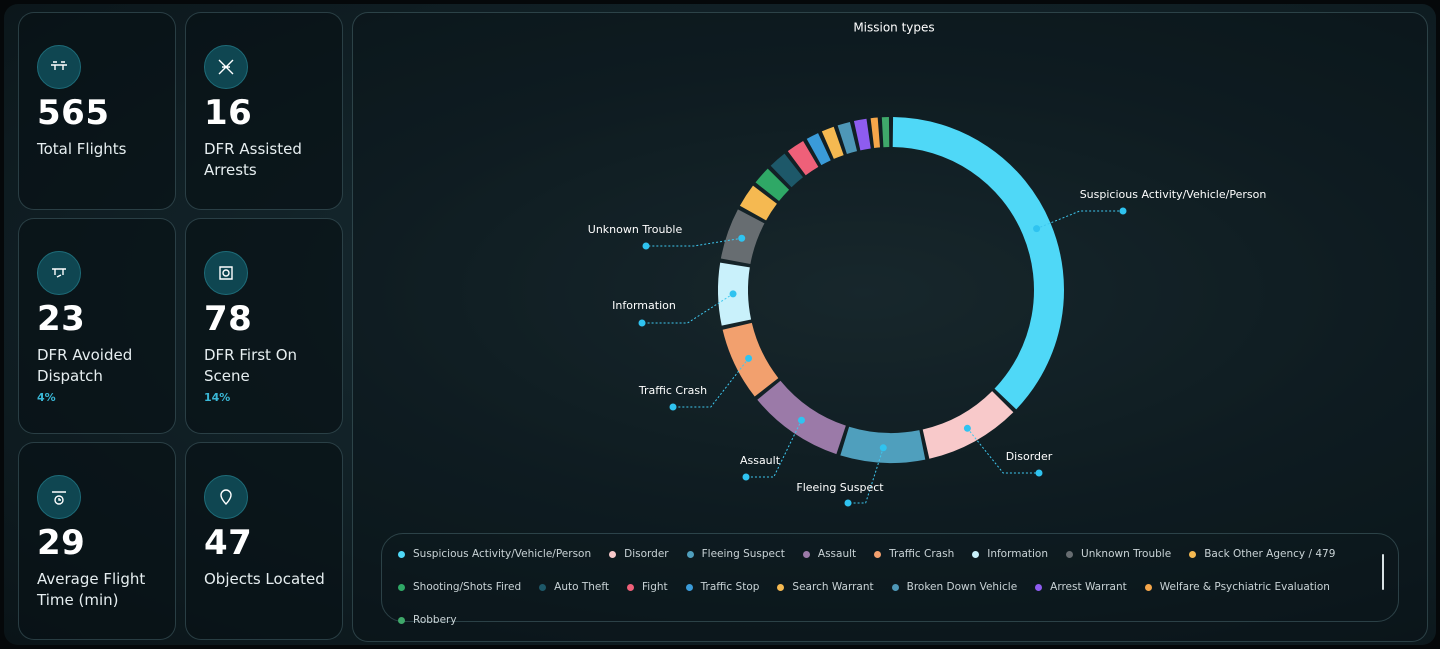 The width and height of the screenshot is (1440, 649). Describe the element at coordinates (962, 587) in the screenshot. I see `legend-label: Broken Down Vehicle` at that location.